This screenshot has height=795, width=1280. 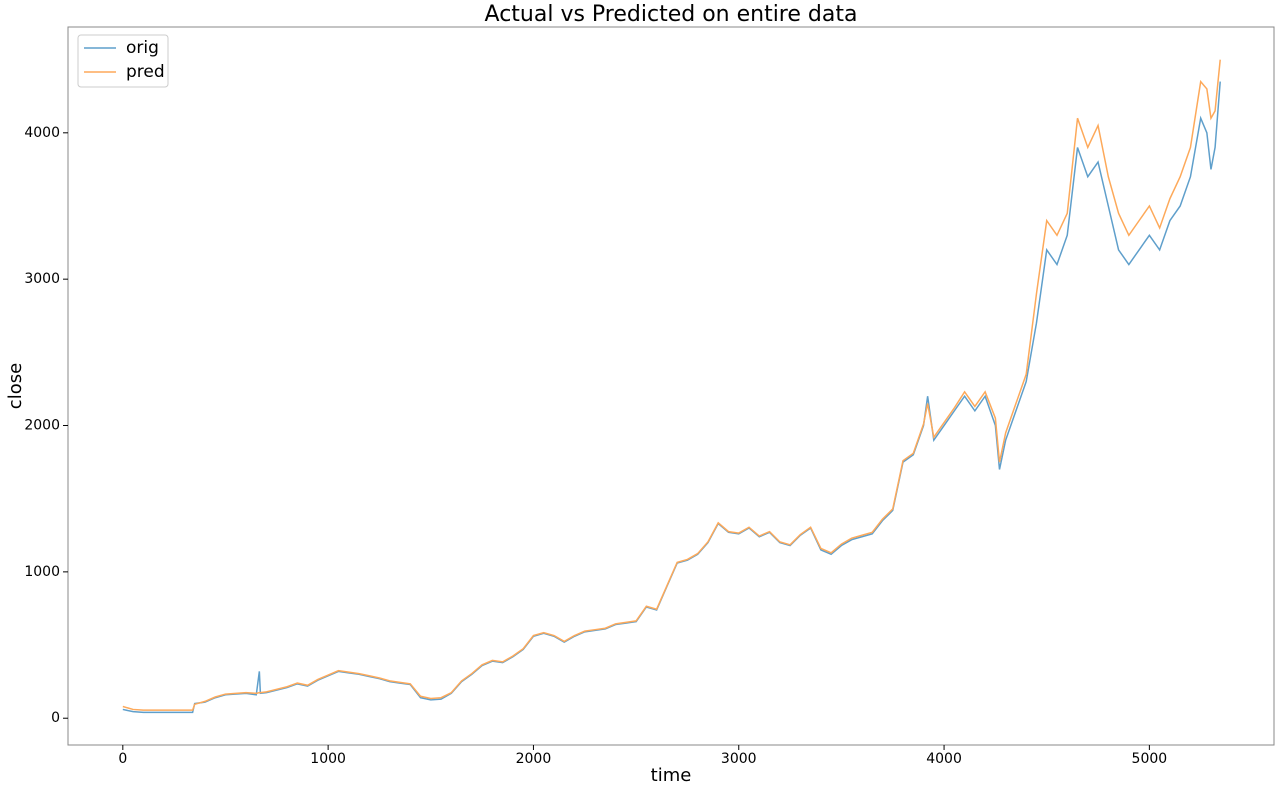 What do you see at coordinates (55, 718) in the screenshot?
I see `y-tick-label: 0` at bounding box center [55, 718].